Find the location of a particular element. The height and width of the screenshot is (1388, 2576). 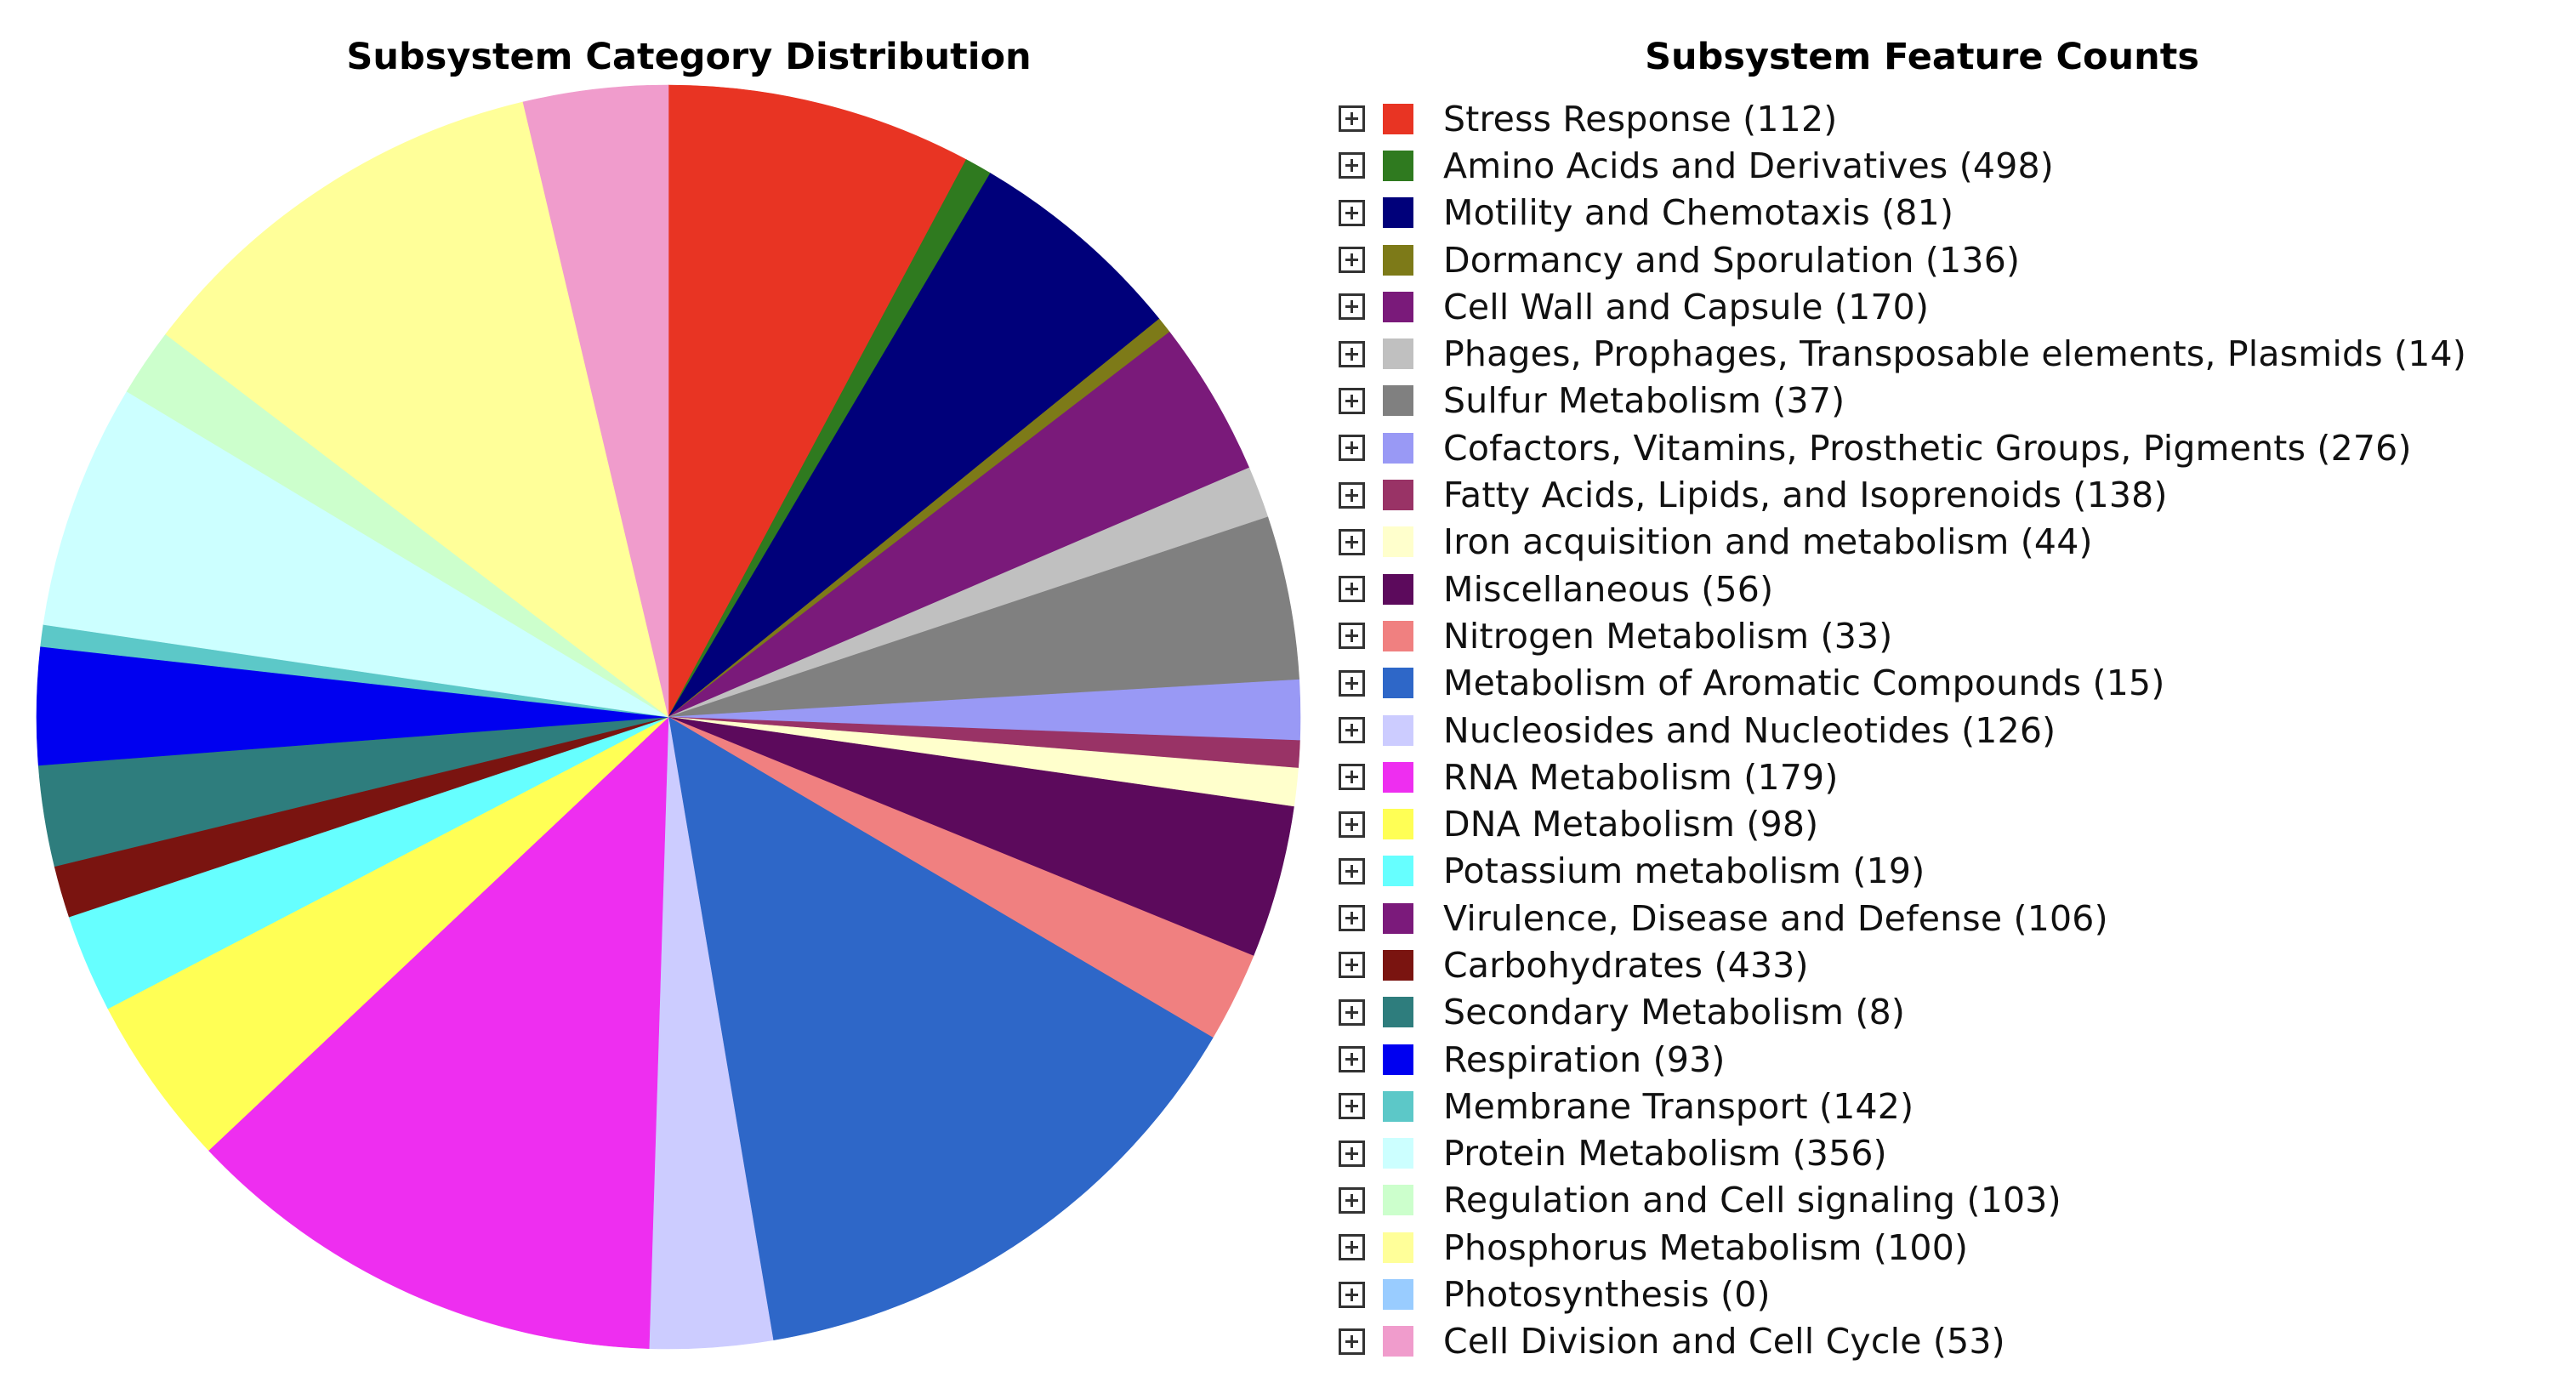

legend-item: Phosphorus Metabolism (100) is located at coordinates (1902, 1247).